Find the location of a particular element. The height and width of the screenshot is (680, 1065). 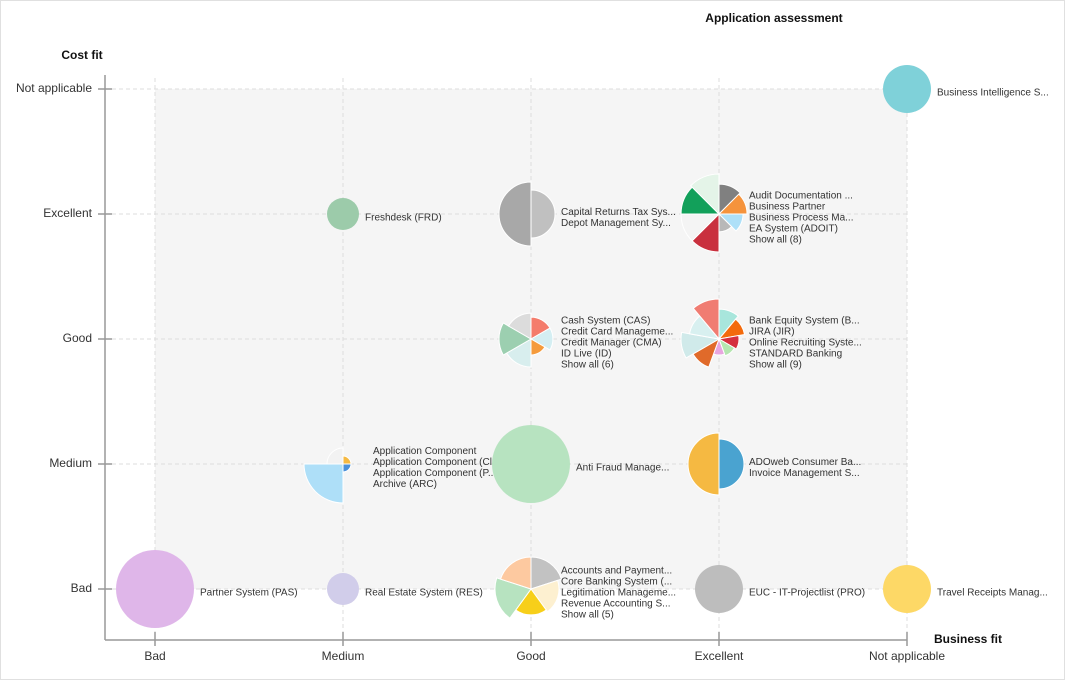

show-all-link: Show all (5) is located at coordinates (587, 615).